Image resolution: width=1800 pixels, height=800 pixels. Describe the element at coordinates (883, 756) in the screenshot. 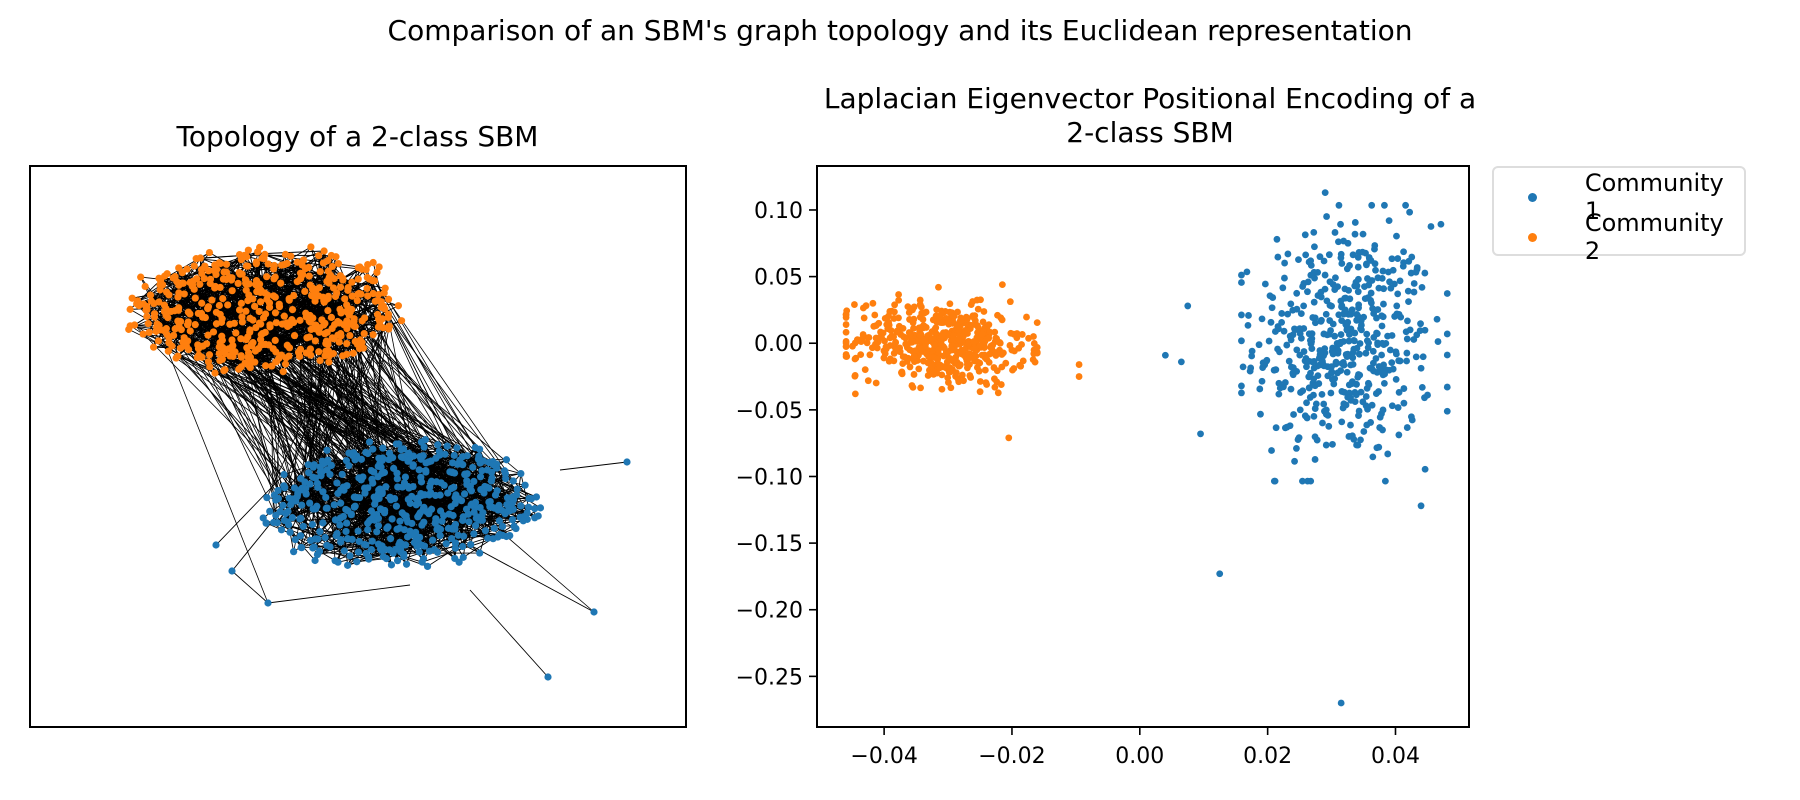

I see `x-tick-label: −0.04` at that location.